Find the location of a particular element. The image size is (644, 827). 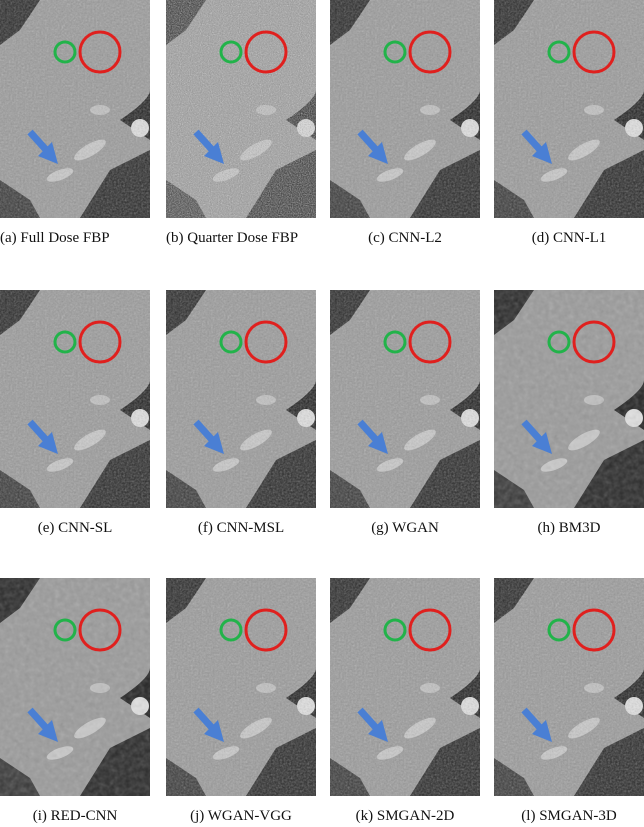

caption: (h) BM3D is located at coordinates (569, 528).